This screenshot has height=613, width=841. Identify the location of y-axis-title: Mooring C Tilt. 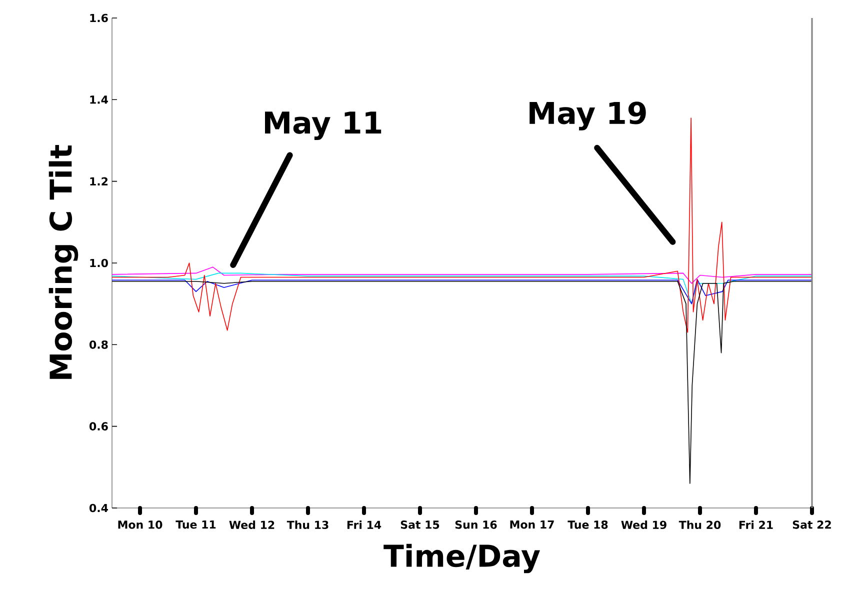
(63, 262).